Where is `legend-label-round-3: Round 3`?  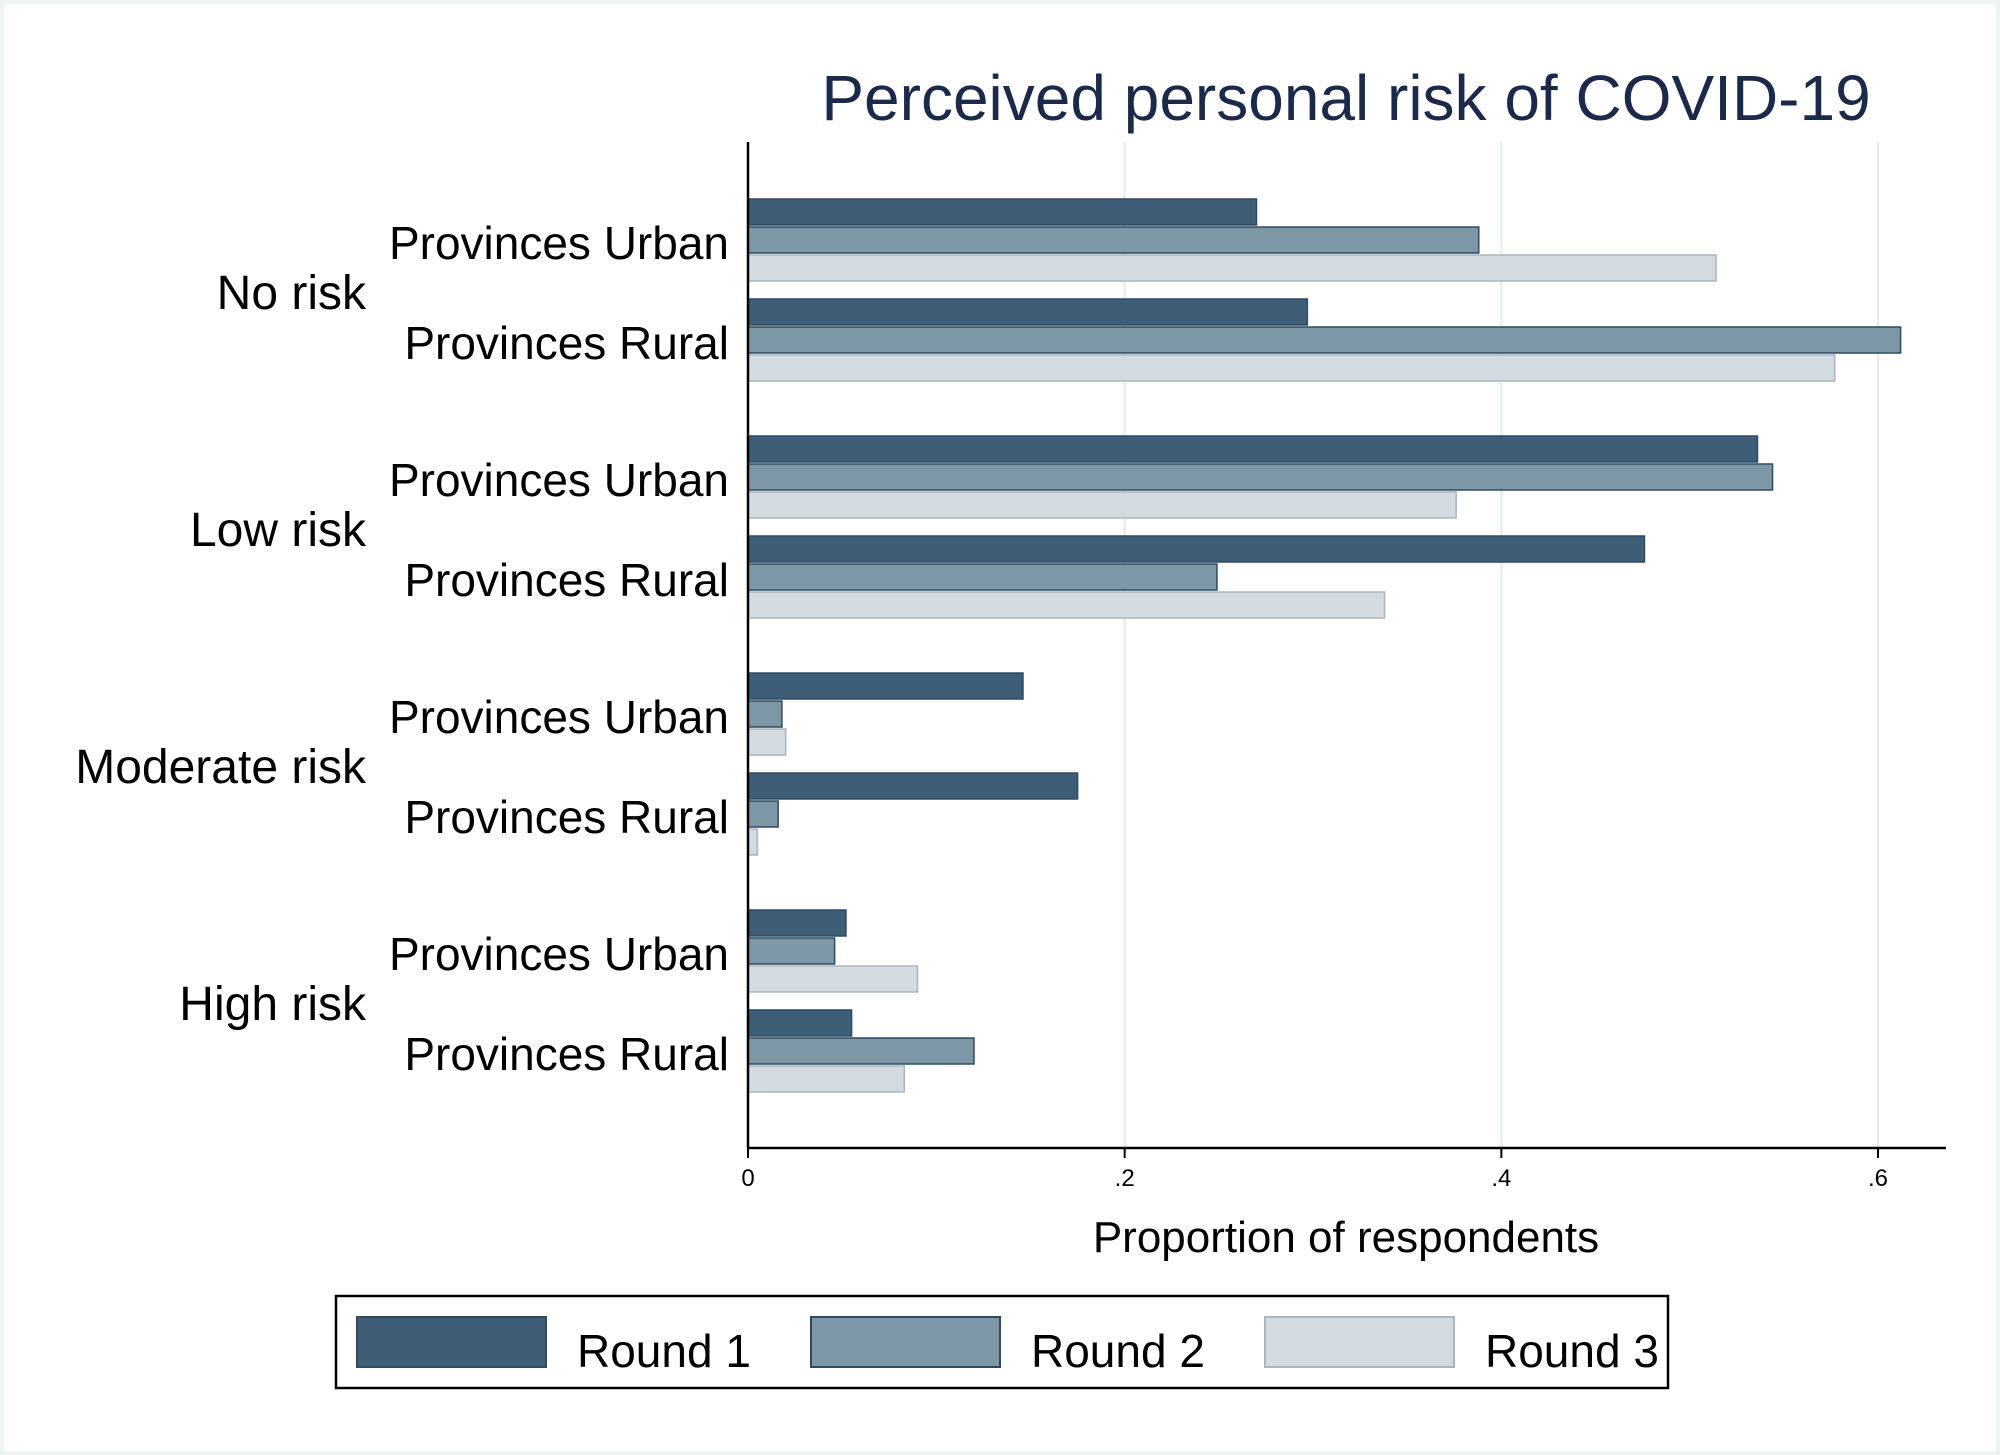 legend-label-round-3: Round 3 is located at coordinates (1572, 1351).